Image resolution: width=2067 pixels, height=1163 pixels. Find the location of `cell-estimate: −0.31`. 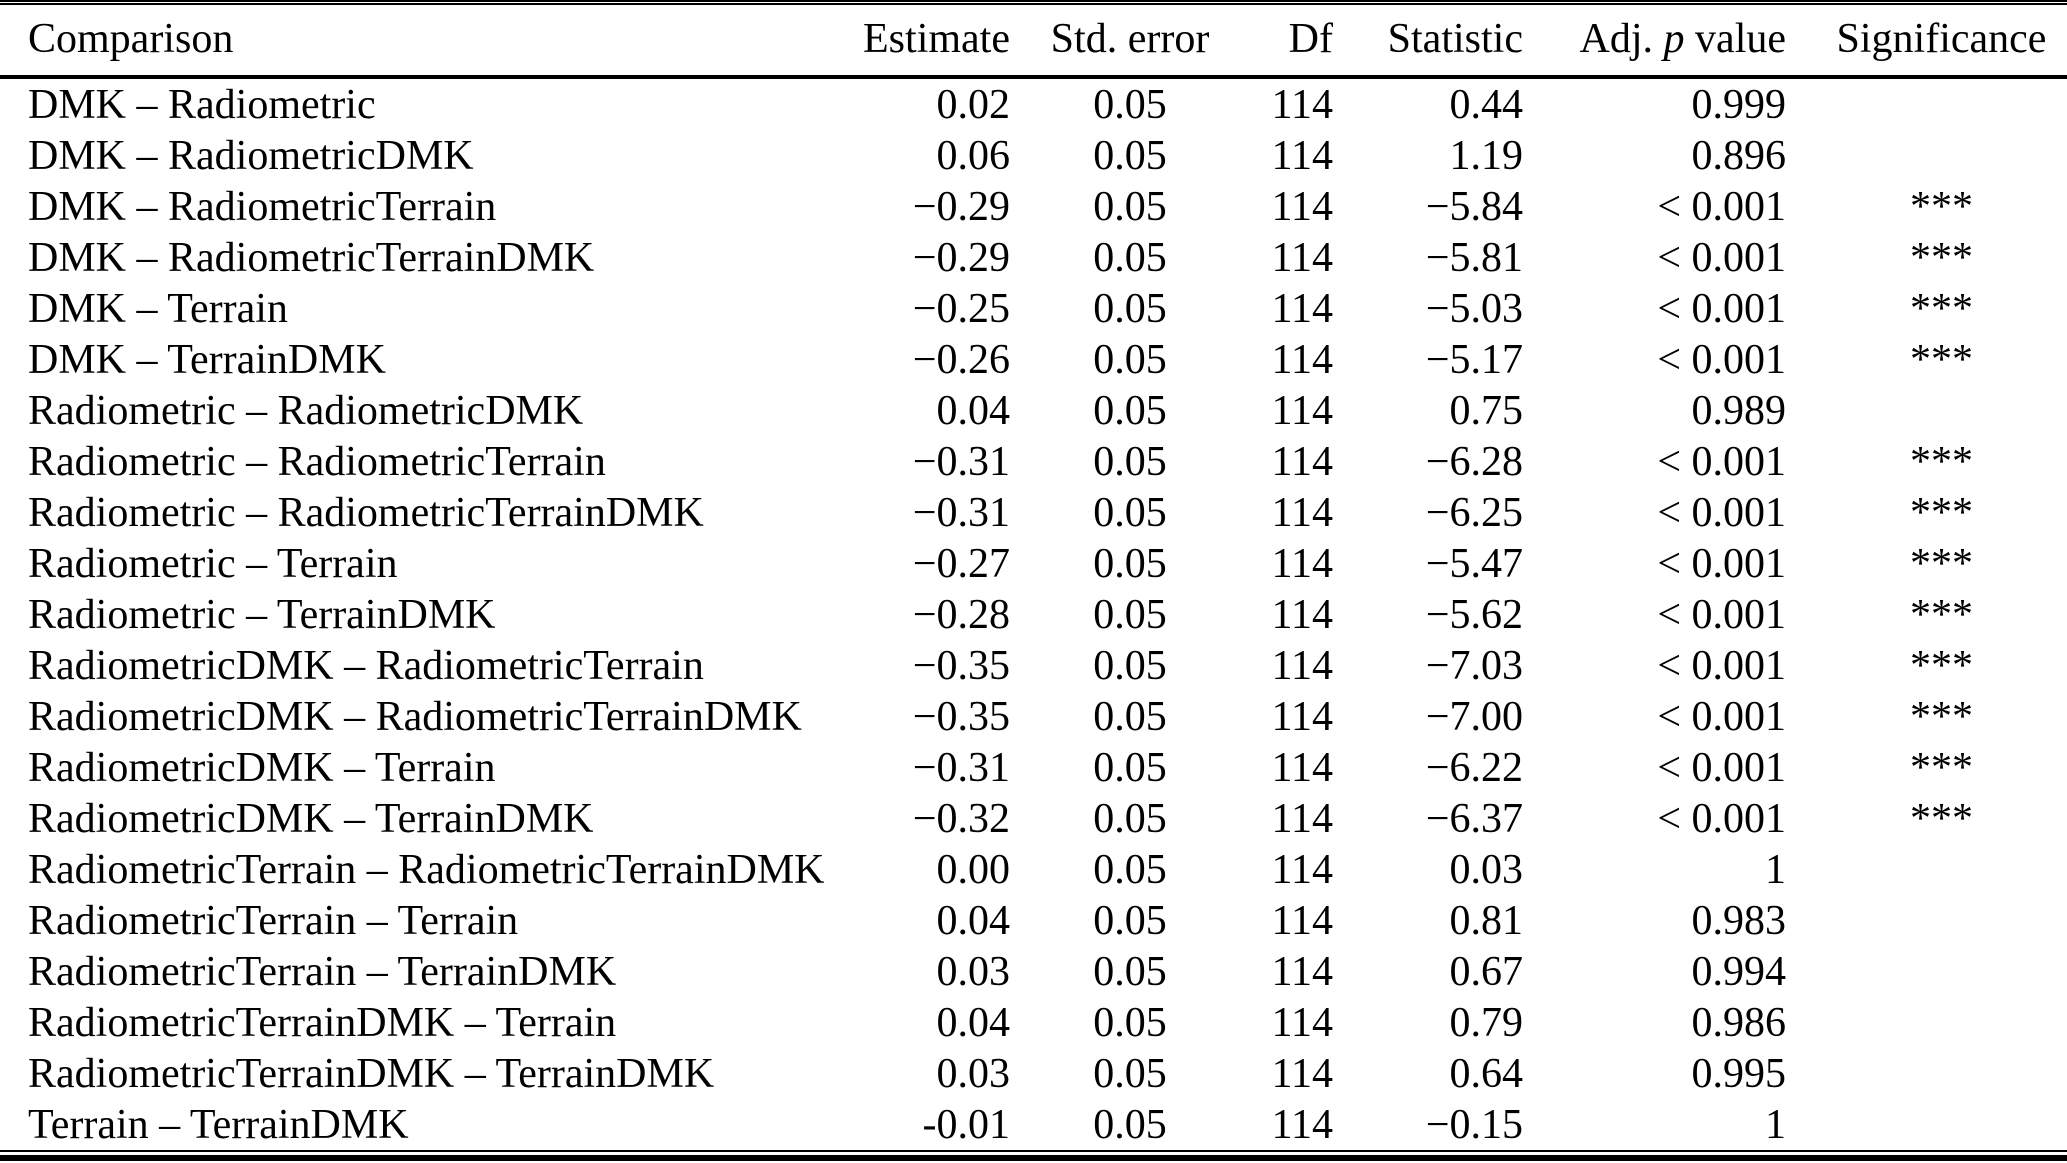

cell-estimate: −0.31 is located at coordinates (961, 512).